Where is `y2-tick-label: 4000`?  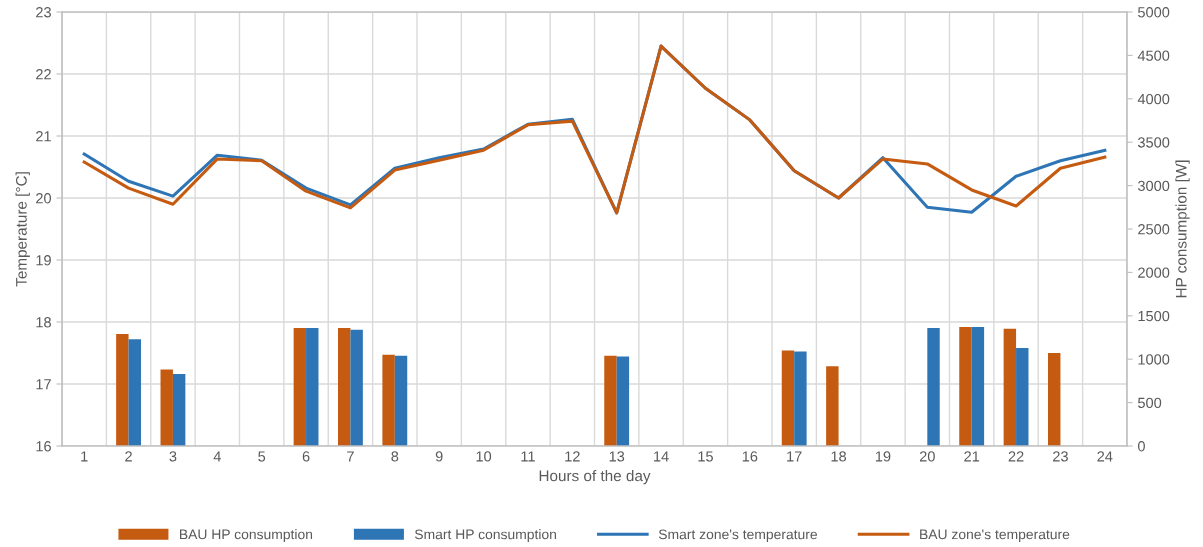 y2-tick-label: 4000 is located at coordinates (1153, 99).